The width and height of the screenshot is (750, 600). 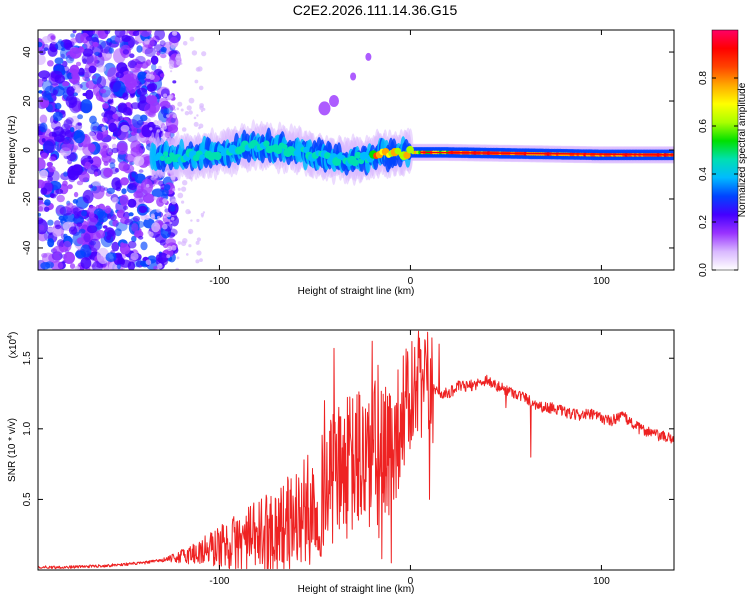 I want to click on colorbar-tick-label: 0.8, so click(x=703, y=78).